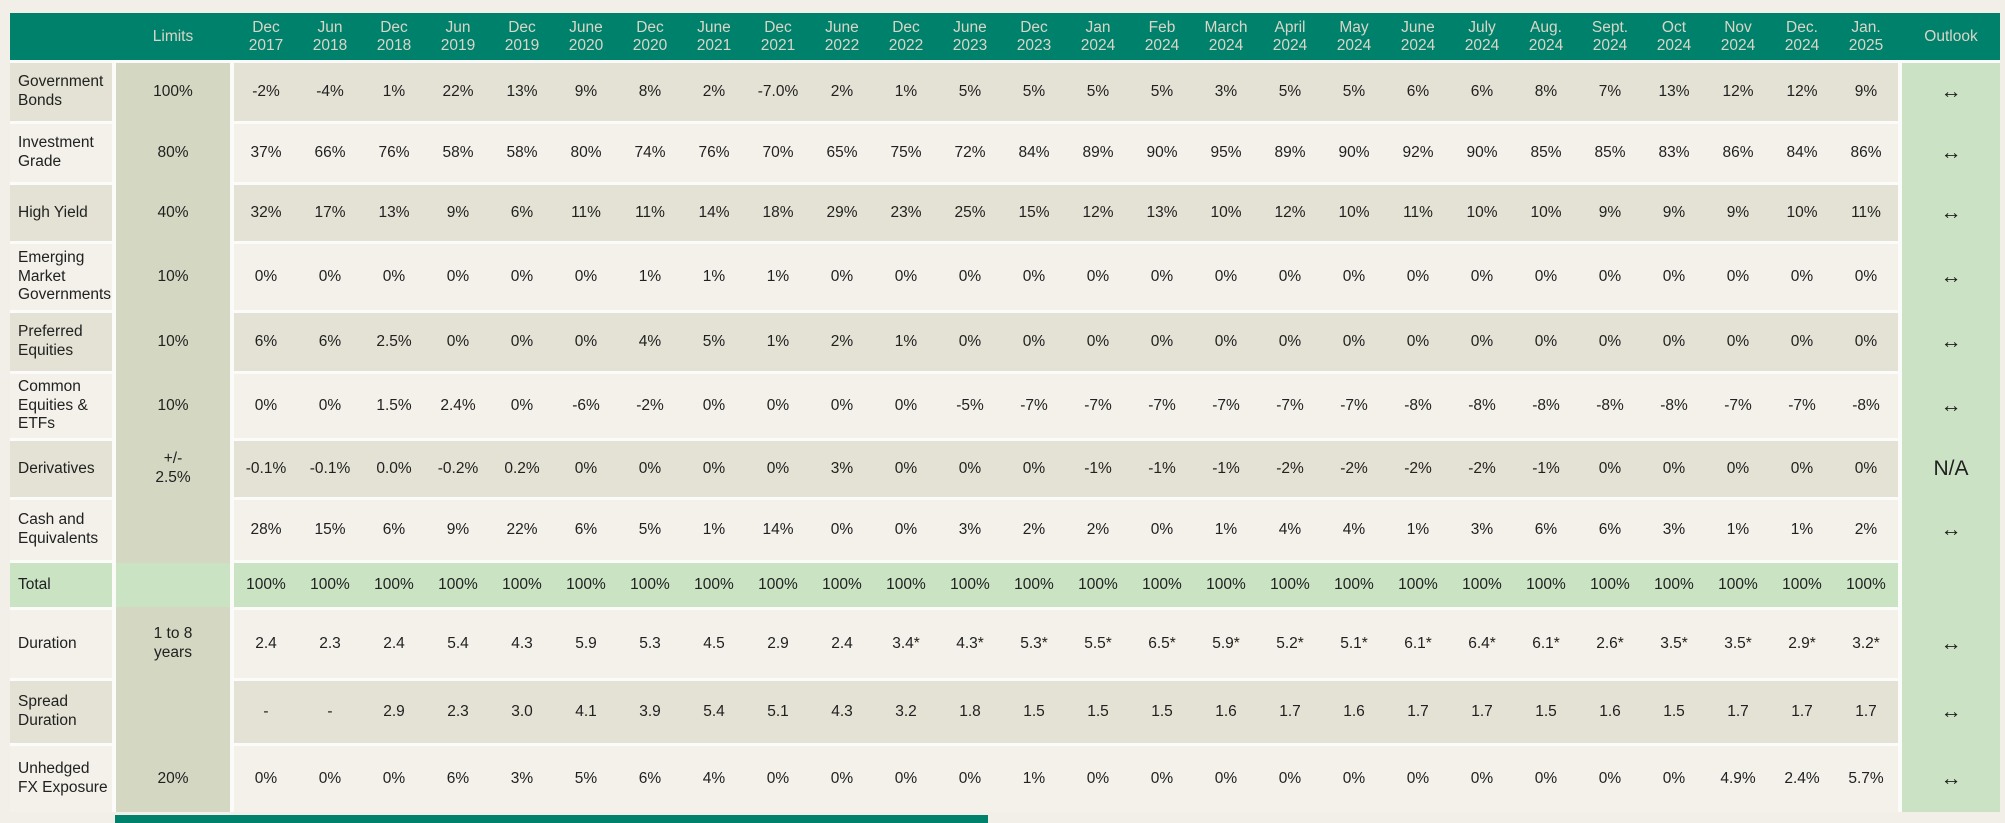  What do you see at coordinates (61, 530) in the screenshot?
I see `row-label: Cash and Equivalents` at bounding box center [61, 530].